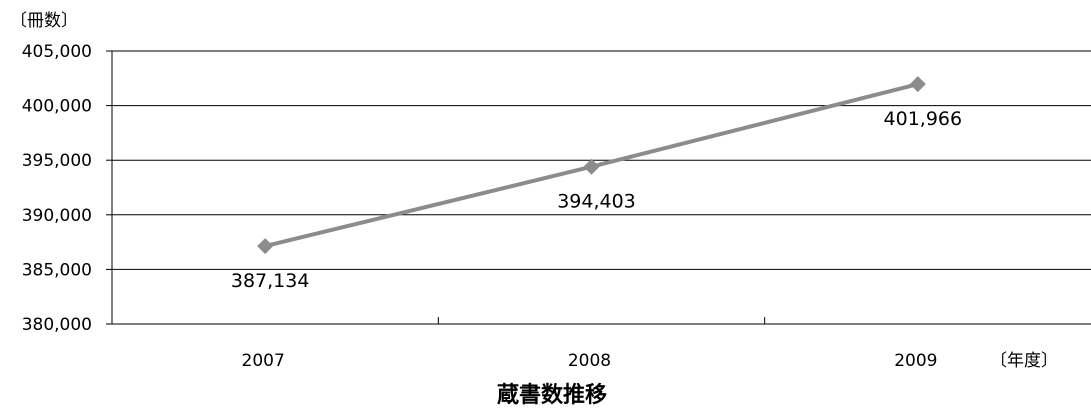 This screenshot has width=1091, height=412. Describe the element at coordinates (915, 361) in the screenshot. I see `x-tick-label: 2009` at that location.